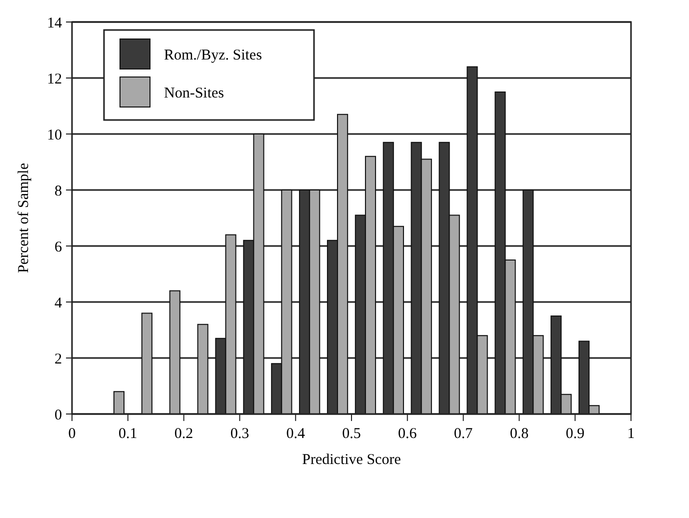 Image resolution: width=689 pixels, height=518 pixels. I want to click on x-axis-title: Predictive Score, so click(352, 460).